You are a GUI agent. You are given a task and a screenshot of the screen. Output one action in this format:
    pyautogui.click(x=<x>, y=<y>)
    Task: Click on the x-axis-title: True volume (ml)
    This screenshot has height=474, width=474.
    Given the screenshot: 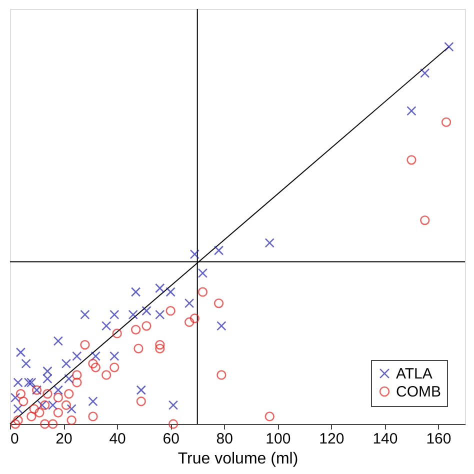 What is the action you would take?
    pyautogui.click(x=238, y=459)
    